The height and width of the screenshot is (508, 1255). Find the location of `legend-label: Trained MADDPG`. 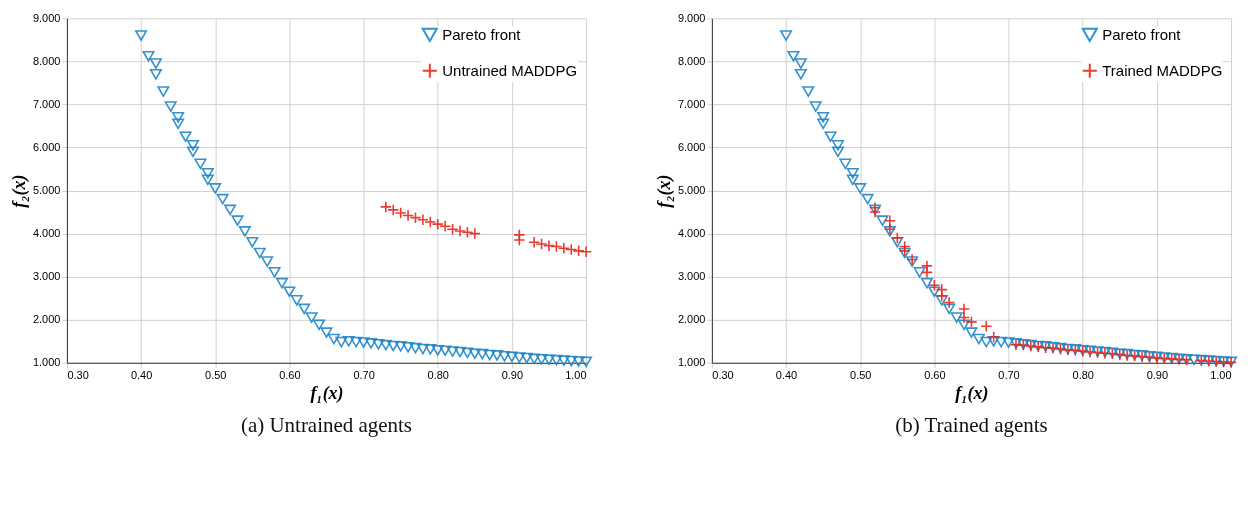

legend-label: Trained MADDPG is located at coordinates (1162, 70).